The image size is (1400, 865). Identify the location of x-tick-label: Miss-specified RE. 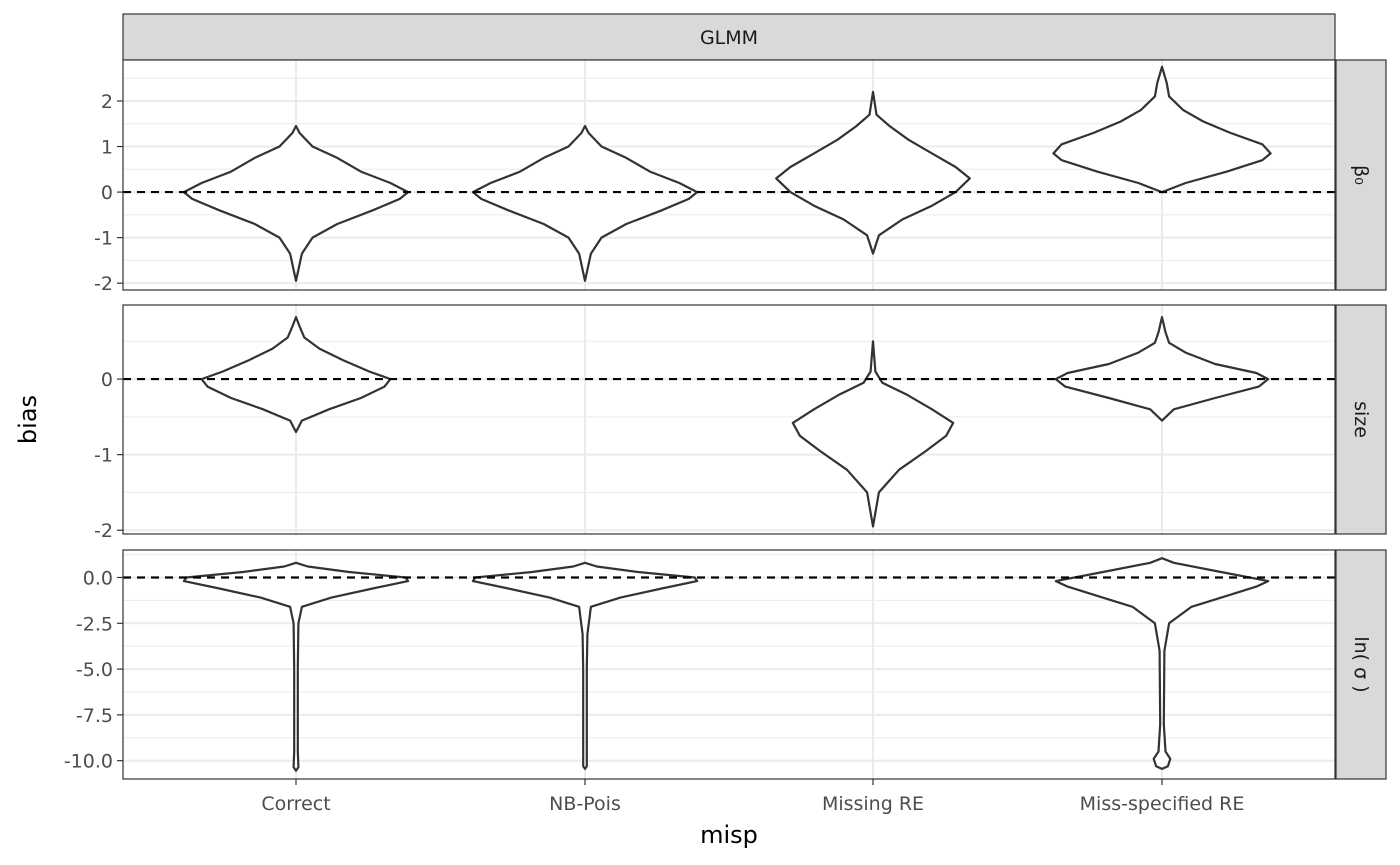
(1162, 804).